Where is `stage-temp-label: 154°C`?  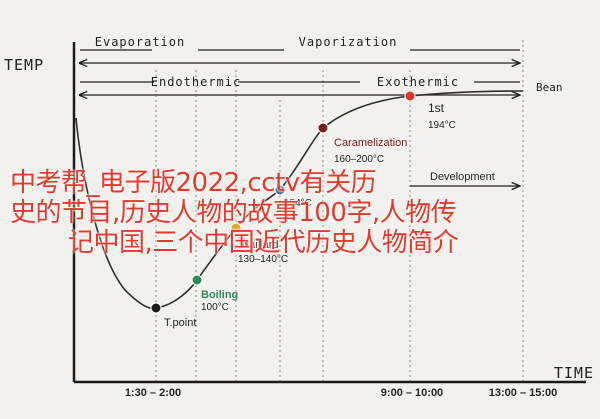 stage-temp-label: 154°C is located at coordinates (298, 203).